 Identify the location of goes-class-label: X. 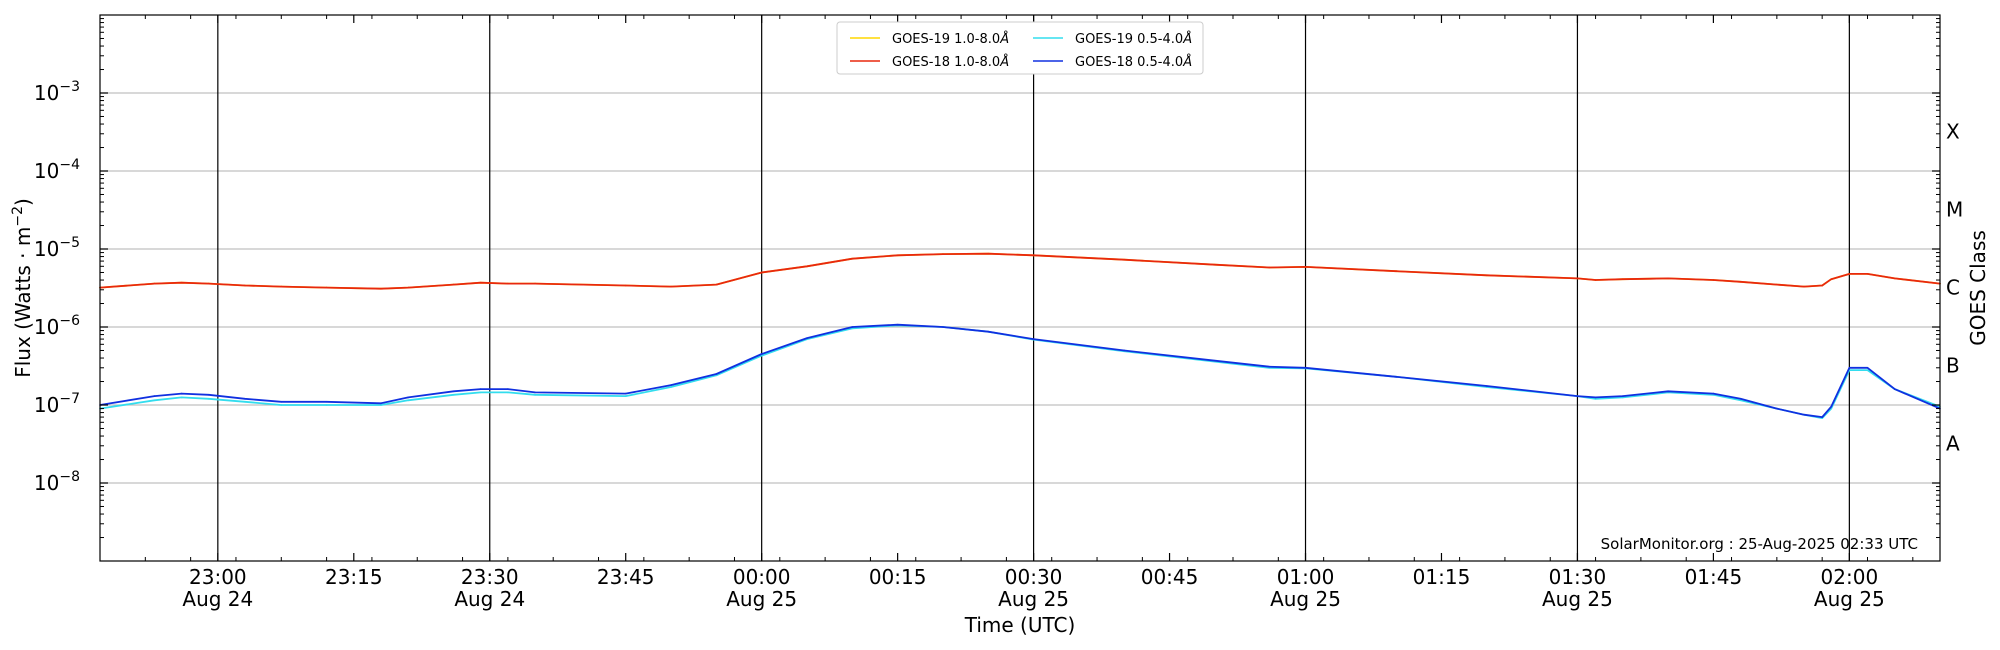
(1953, 132).